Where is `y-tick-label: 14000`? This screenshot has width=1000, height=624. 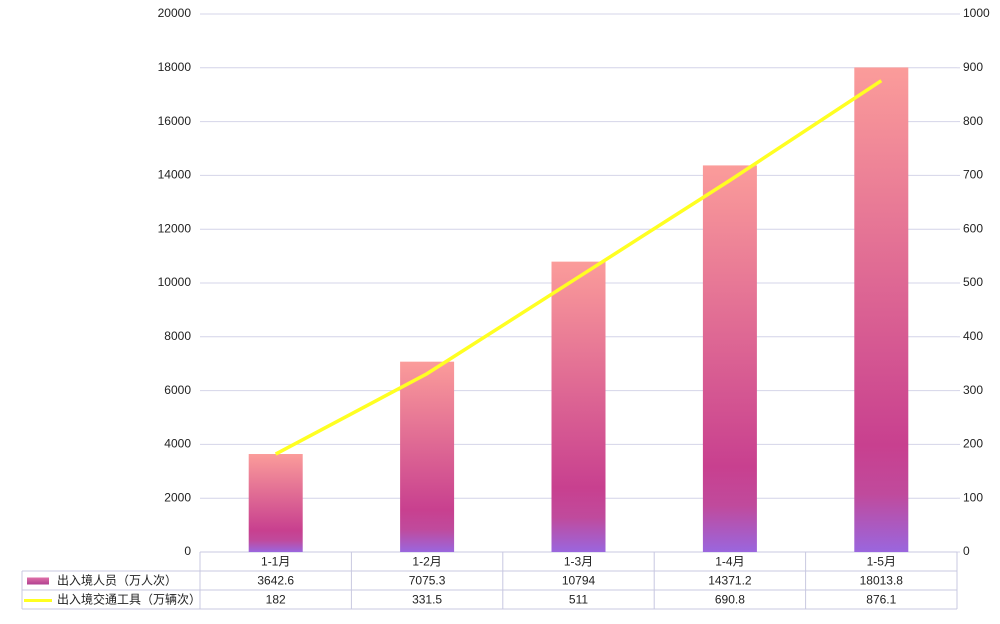
y-tick-label: 14000 is located at coordinates (175, 175).